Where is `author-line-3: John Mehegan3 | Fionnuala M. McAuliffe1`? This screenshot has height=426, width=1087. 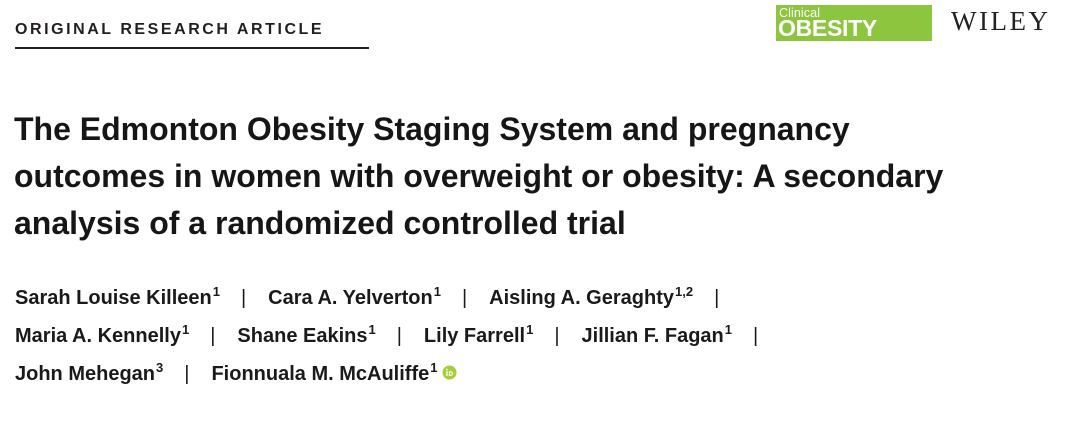
author-line-3: John Mehegan3 | Fionnuala M. McAuliffe1 is located at coordinates (386, 380).